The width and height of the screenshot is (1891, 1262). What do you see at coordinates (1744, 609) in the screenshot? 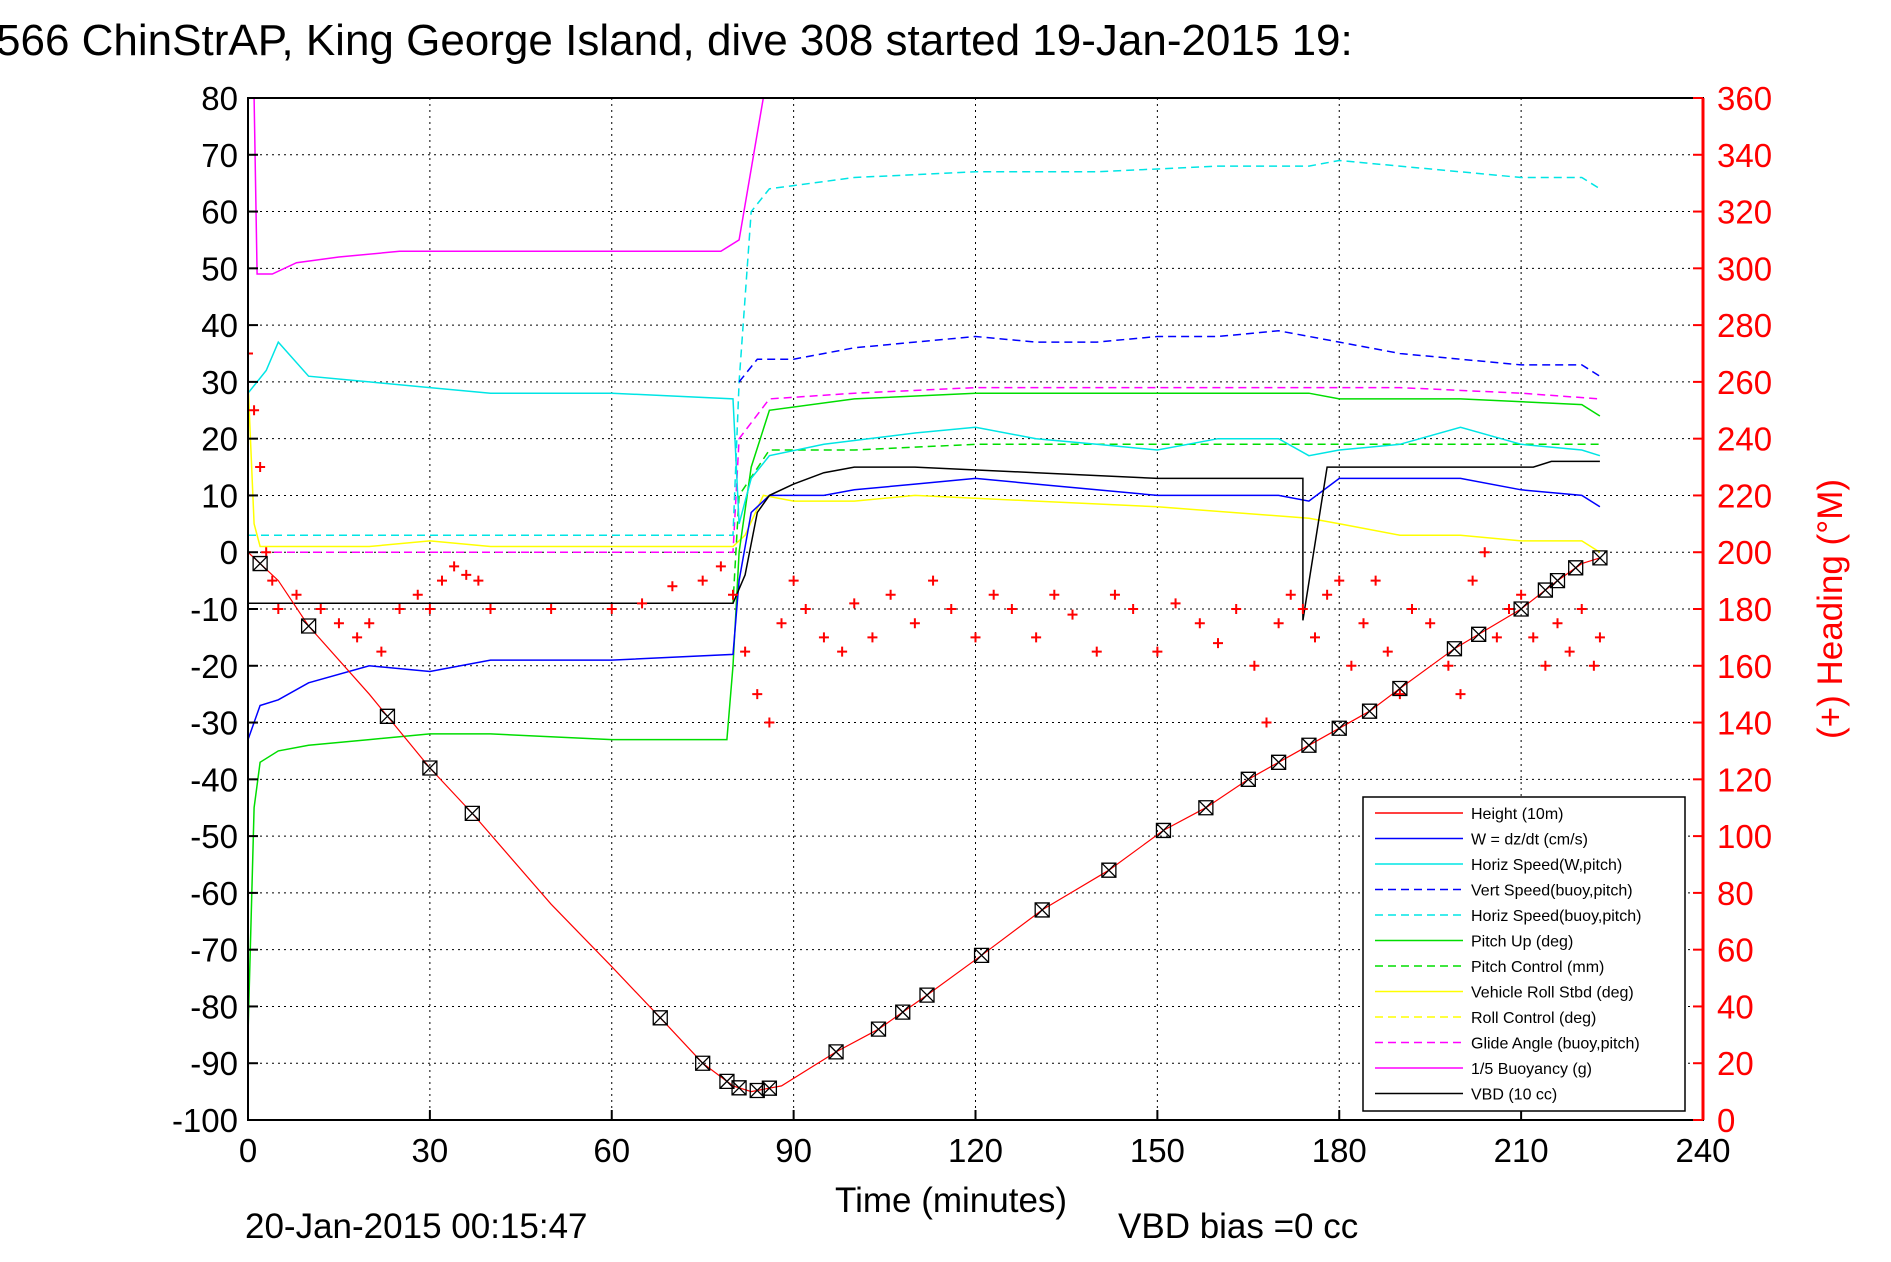
I see `right-tick-label: 180` at bounding box center [1744, 609].